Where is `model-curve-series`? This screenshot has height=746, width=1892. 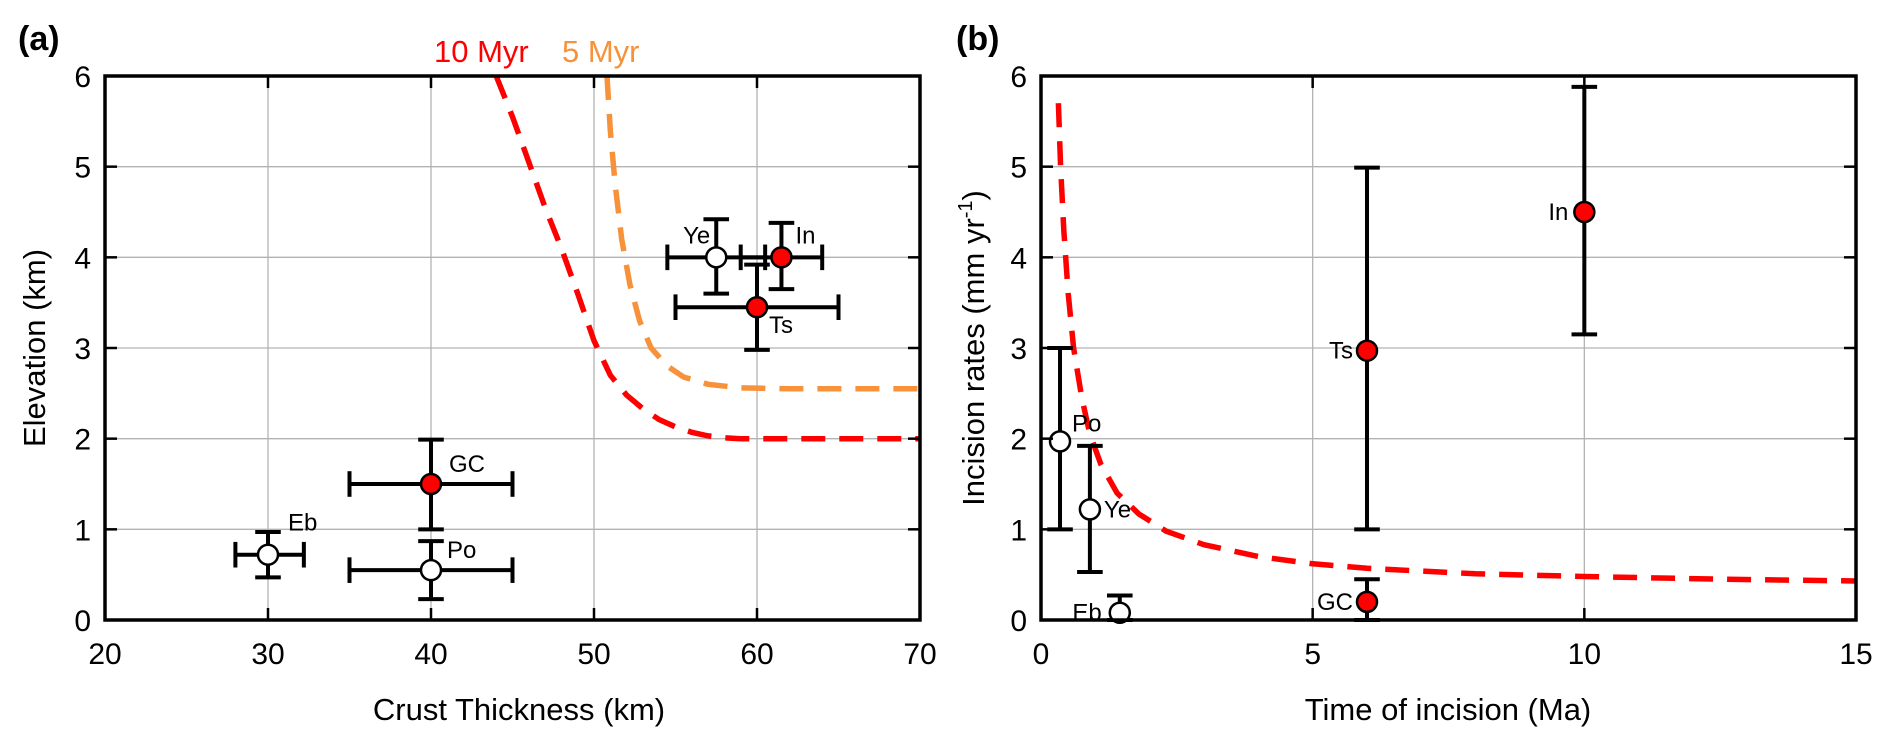
model-curve-series is located at coordinates (762, 233).